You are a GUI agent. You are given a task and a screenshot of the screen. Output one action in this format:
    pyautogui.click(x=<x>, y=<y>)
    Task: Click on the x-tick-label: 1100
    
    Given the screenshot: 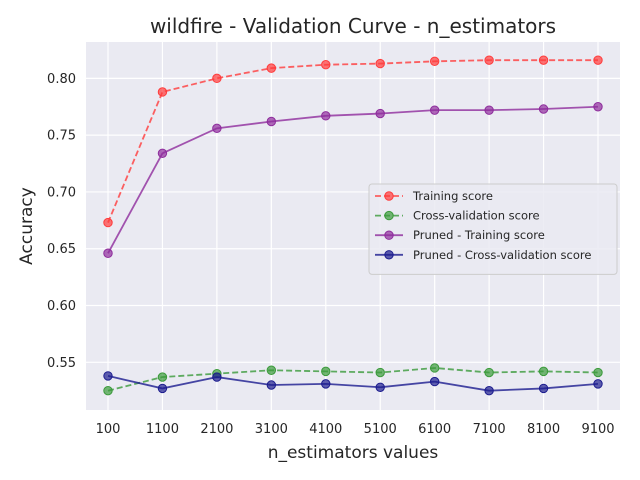 What is the action you would take?
    pyautogui.click(x=162, y=429)
    